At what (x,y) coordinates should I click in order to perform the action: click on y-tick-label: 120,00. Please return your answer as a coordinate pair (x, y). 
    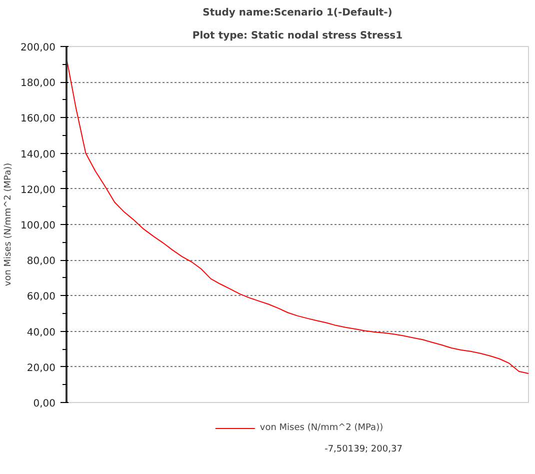
    Looking at the image, I should click on (38, 190).